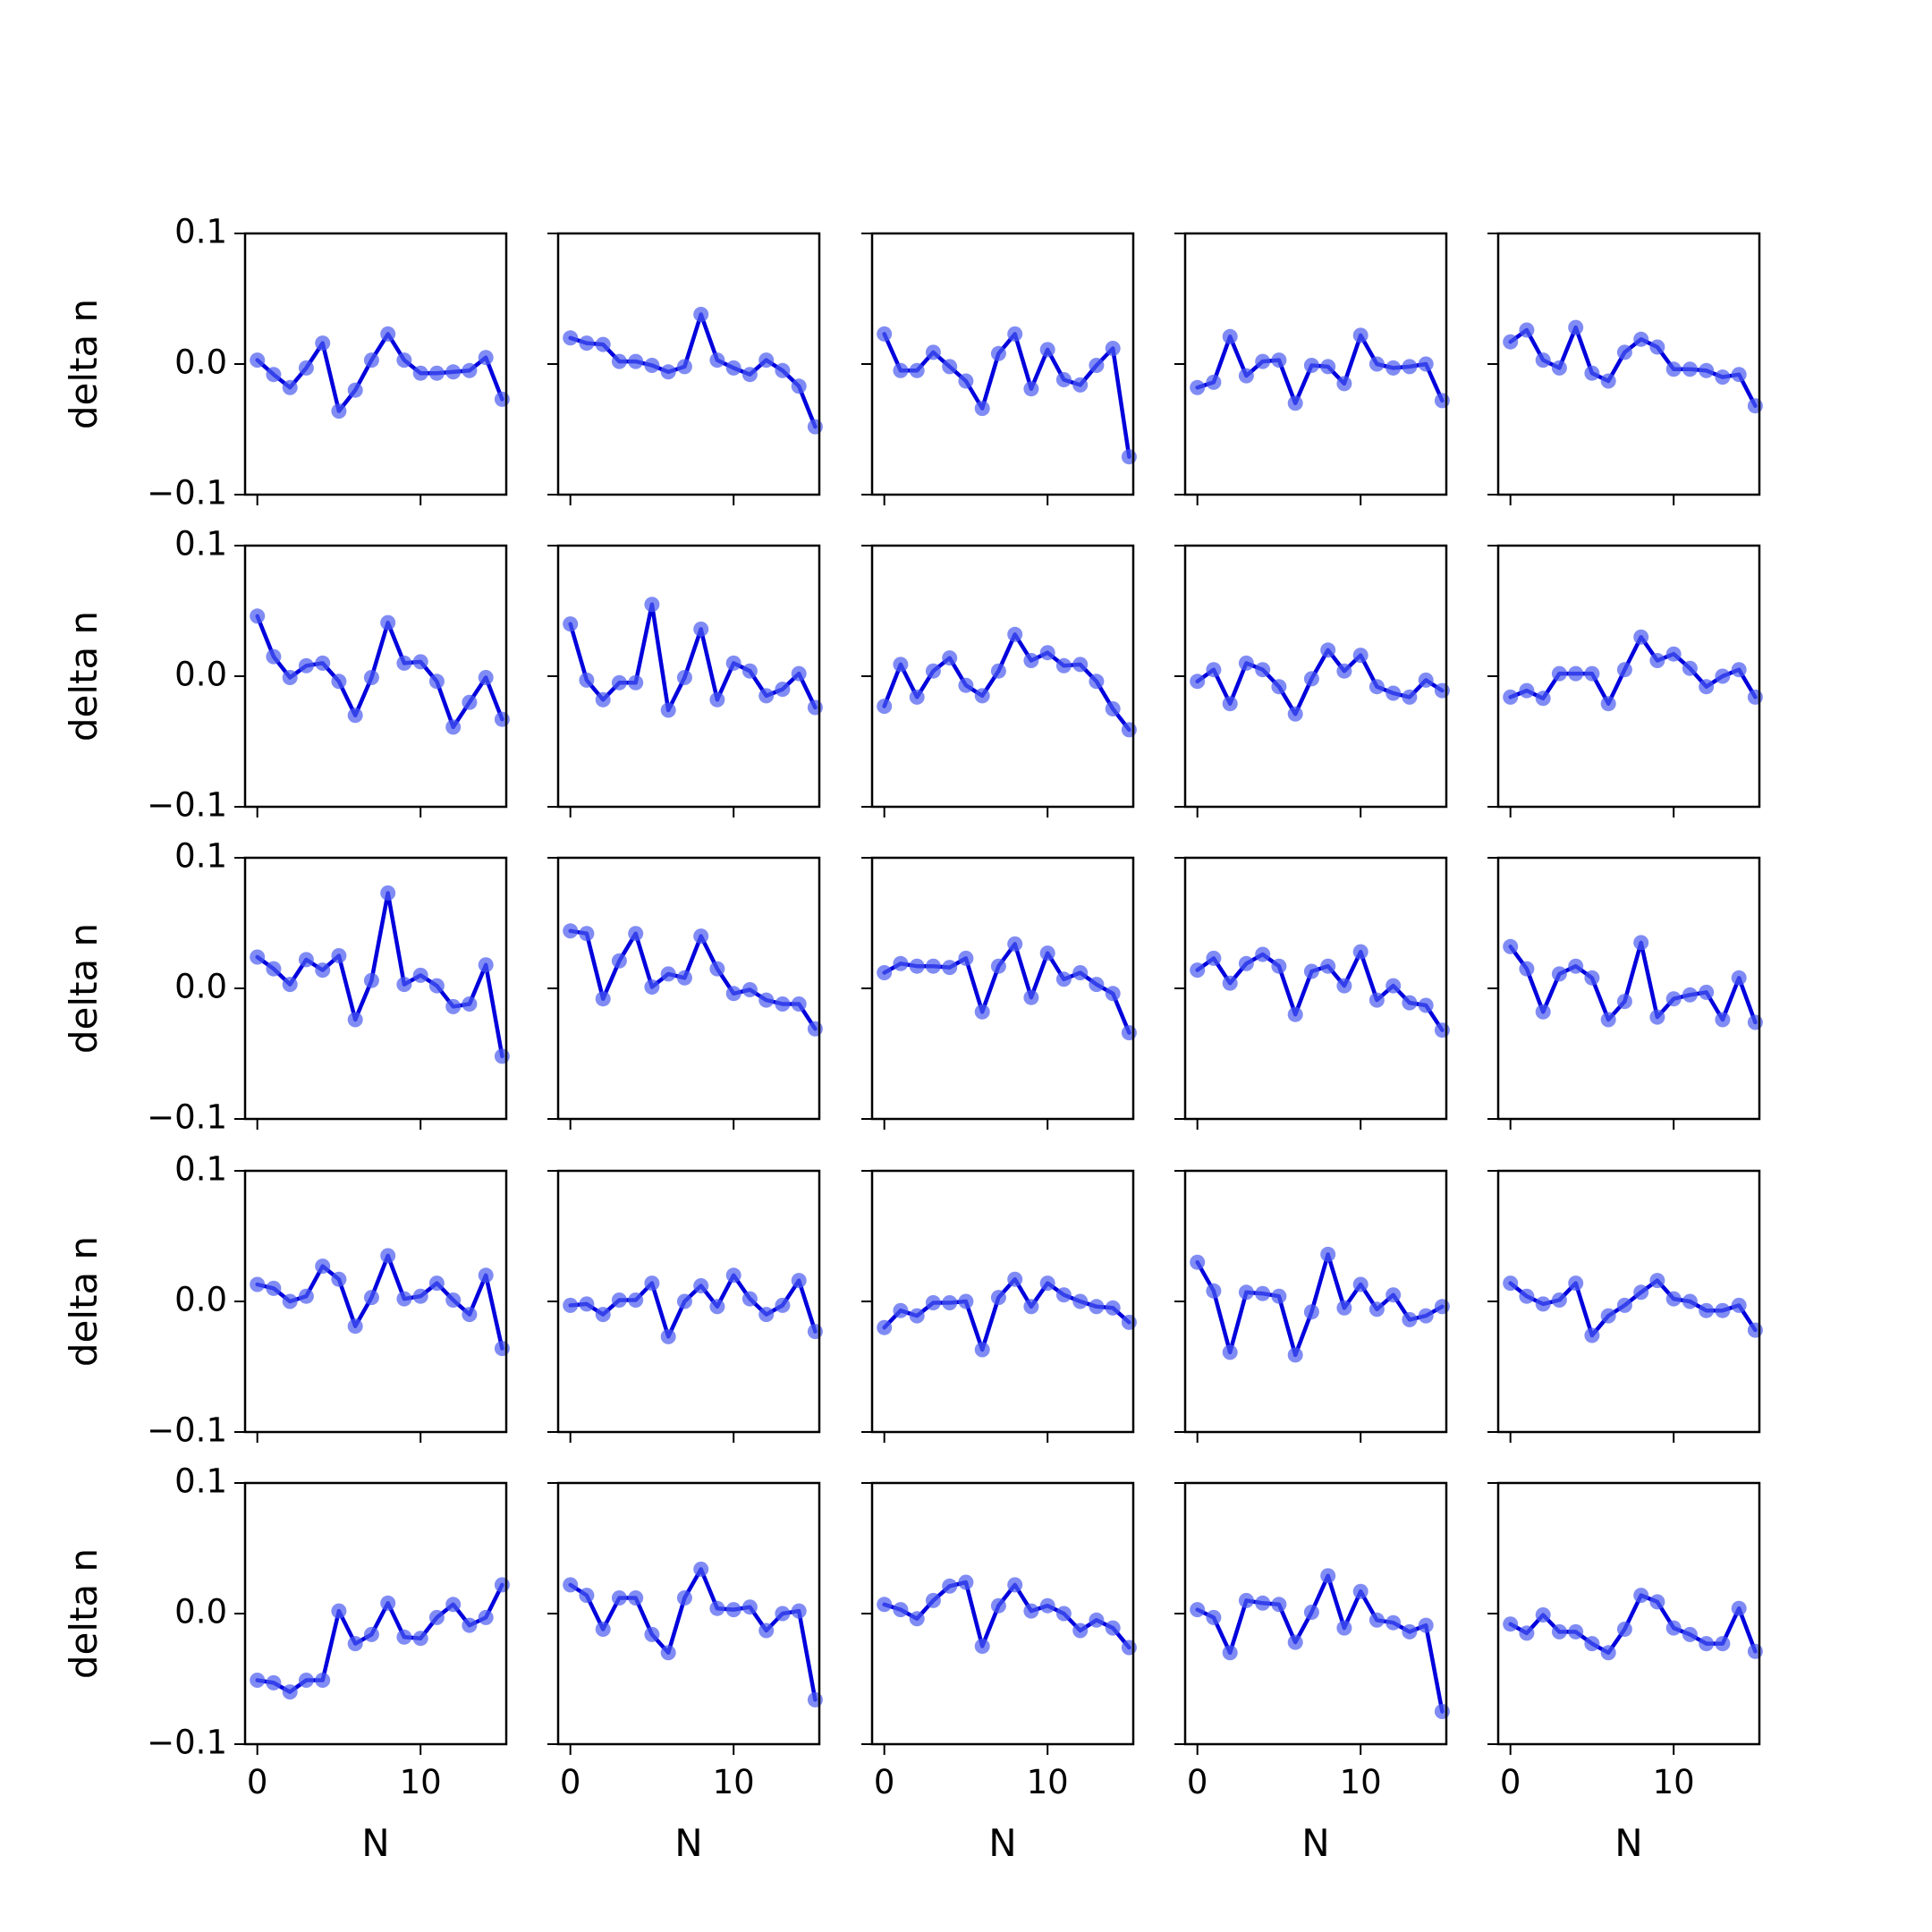 The width and height of the screenshot is (1932, 1932). What do you see at coordinates (286, 987) in the screenshot?
I see `subplot-r3-c1: −0.1 0.0 0.1 delta n` at bounding box center [286, 987].